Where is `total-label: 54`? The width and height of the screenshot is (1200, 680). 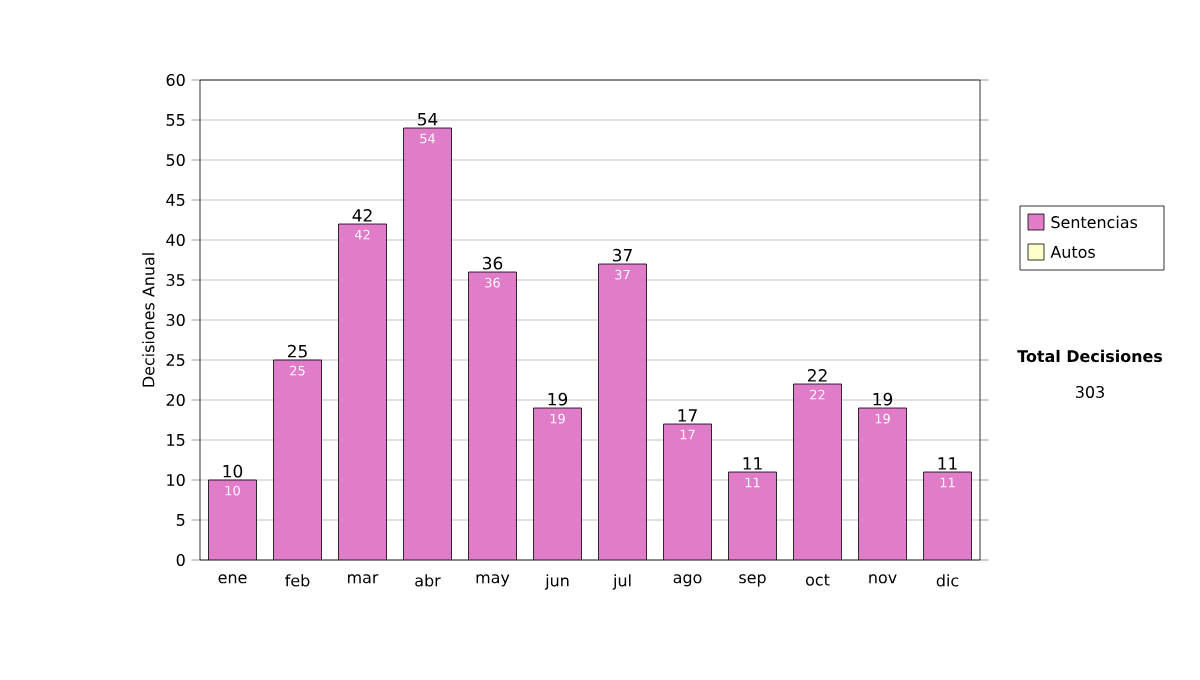 total-label: 54 is located at coordinates (428, 119).